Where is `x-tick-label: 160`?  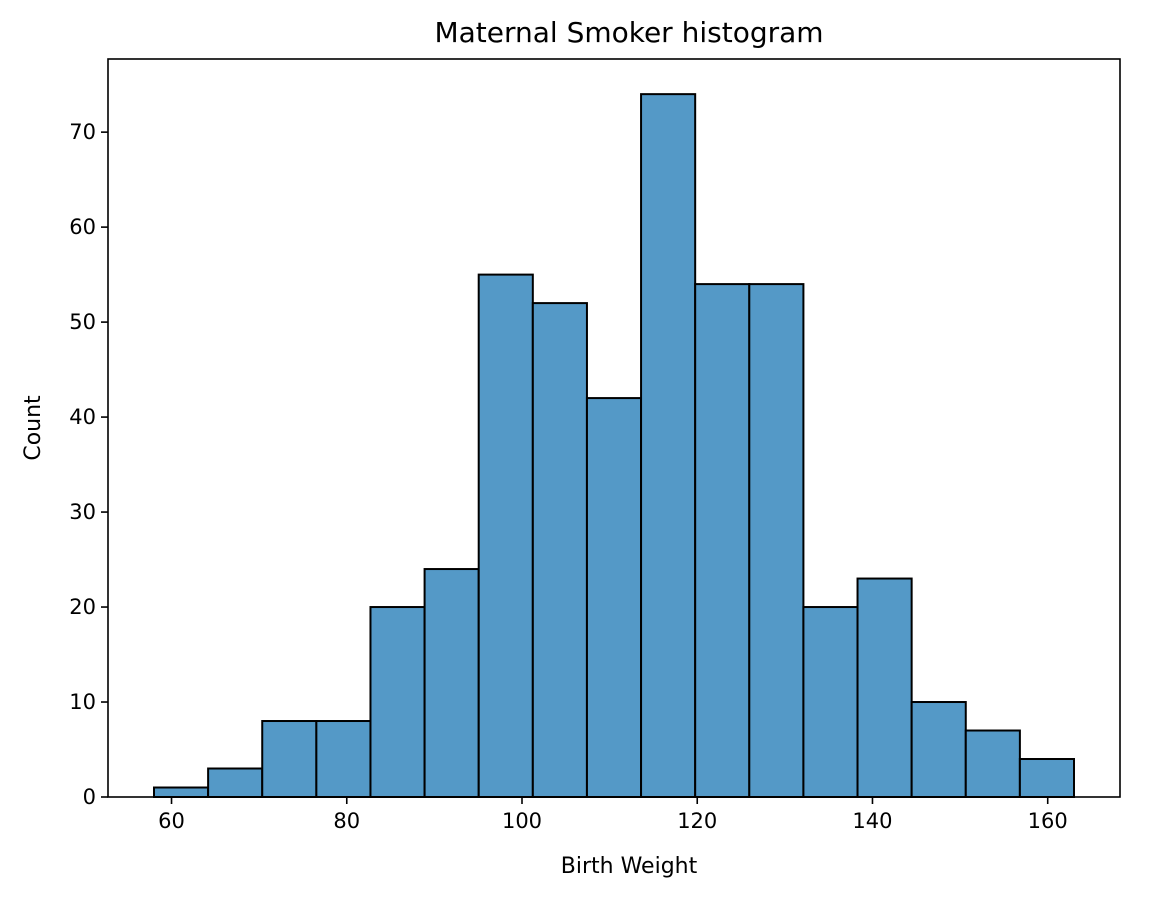
x-tick-label: 160 is located at coordinates (1048, 821).